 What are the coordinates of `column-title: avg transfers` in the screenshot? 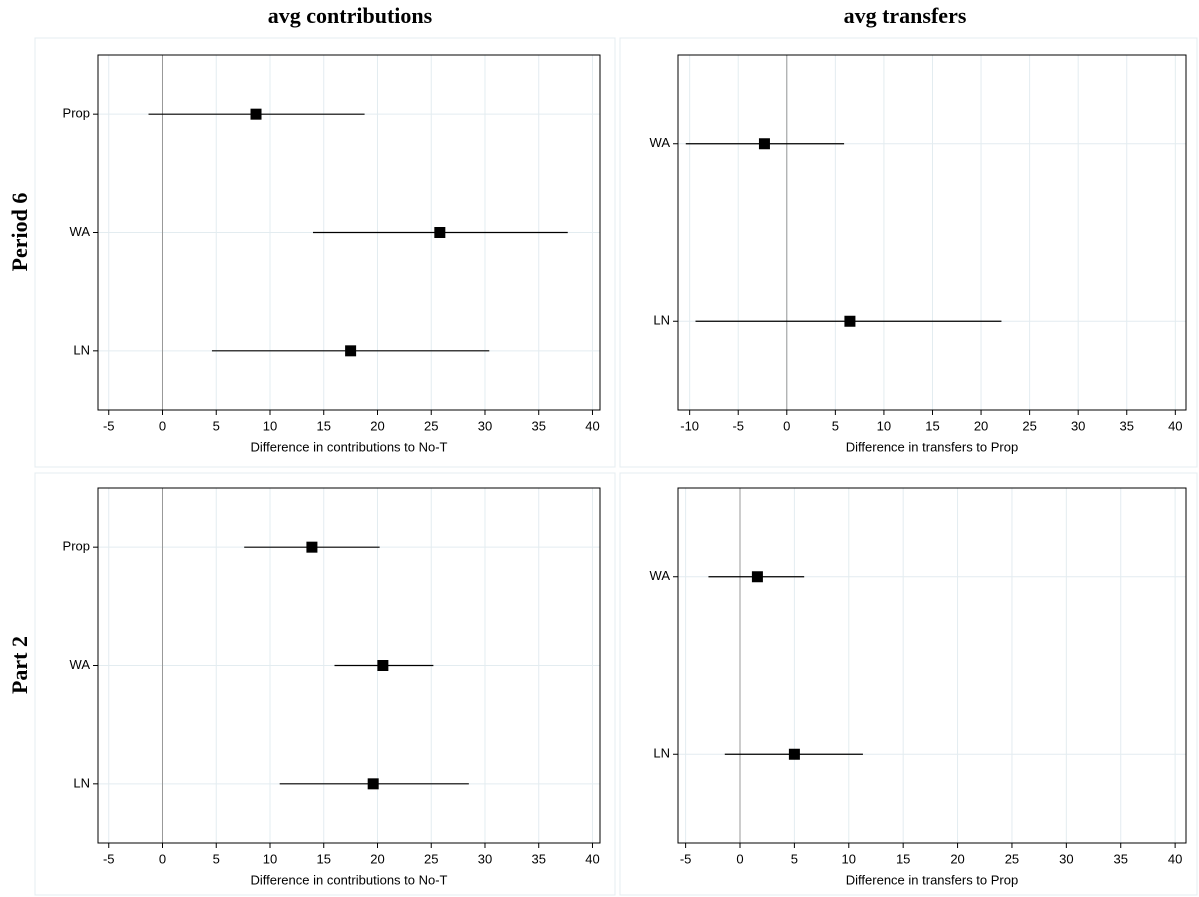 It's located at (905, 15).